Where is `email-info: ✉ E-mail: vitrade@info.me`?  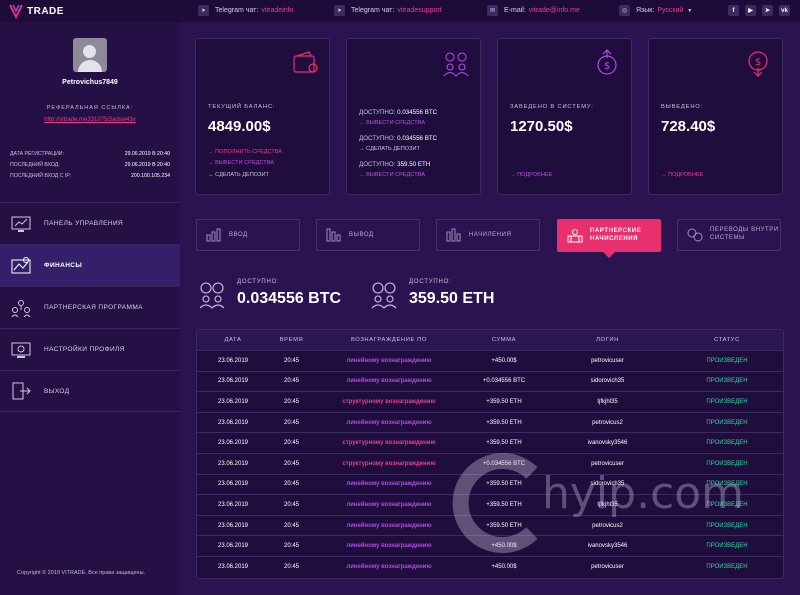 email-info: ✉ E-mail: vitrade@info.me is located at coordinates (533, 10).